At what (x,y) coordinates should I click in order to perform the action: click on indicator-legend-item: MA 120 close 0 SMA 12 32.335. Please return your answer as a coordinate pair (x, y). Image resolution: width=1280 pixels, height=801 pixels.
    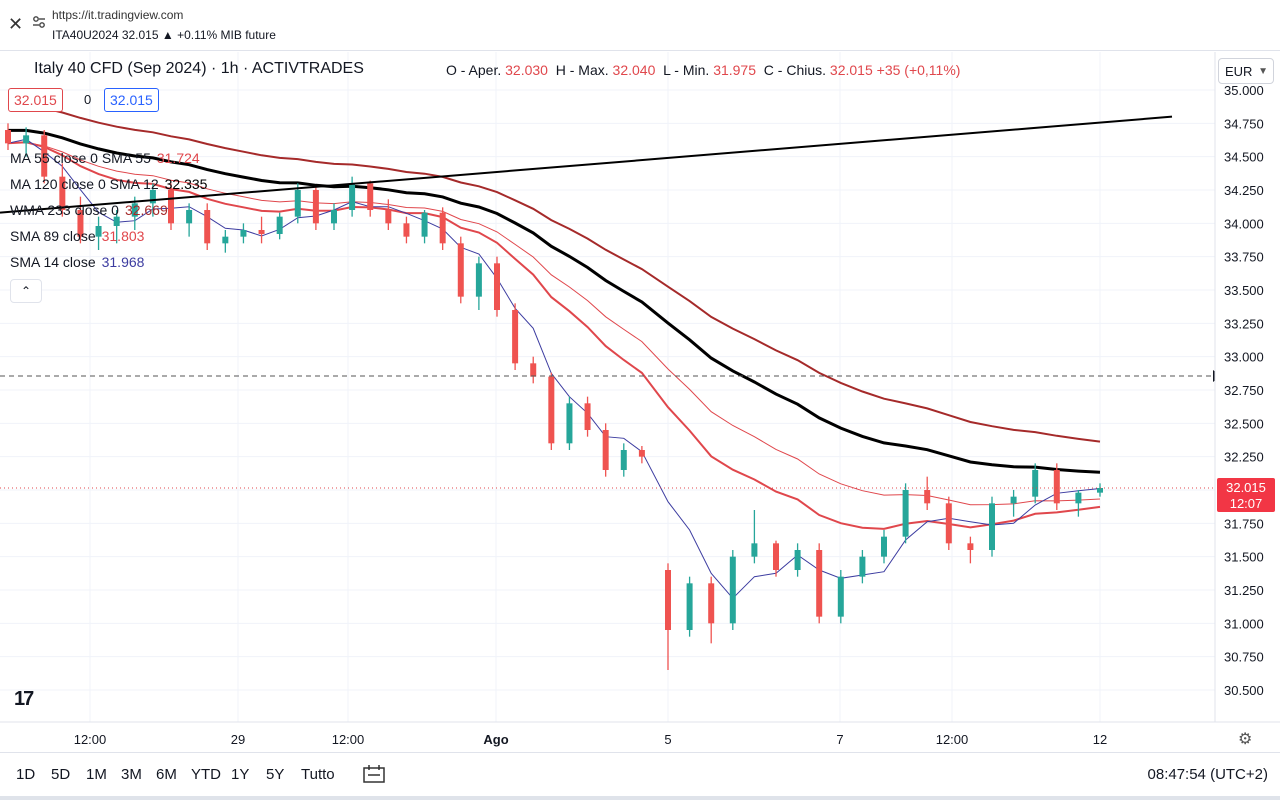
    Looking at the image, I should click on (108, 184).